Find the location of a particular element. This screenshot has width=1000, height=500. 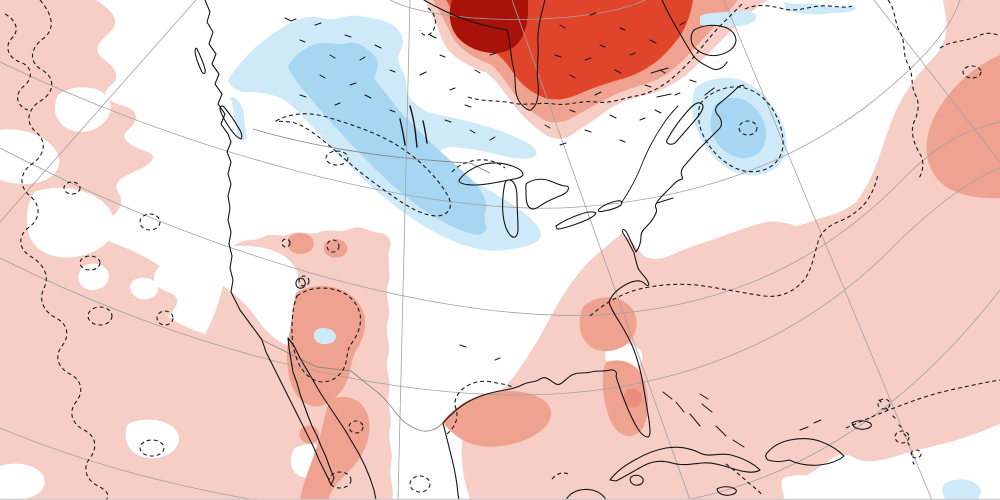

lake-great-salt is located at coordinates (300, 283).